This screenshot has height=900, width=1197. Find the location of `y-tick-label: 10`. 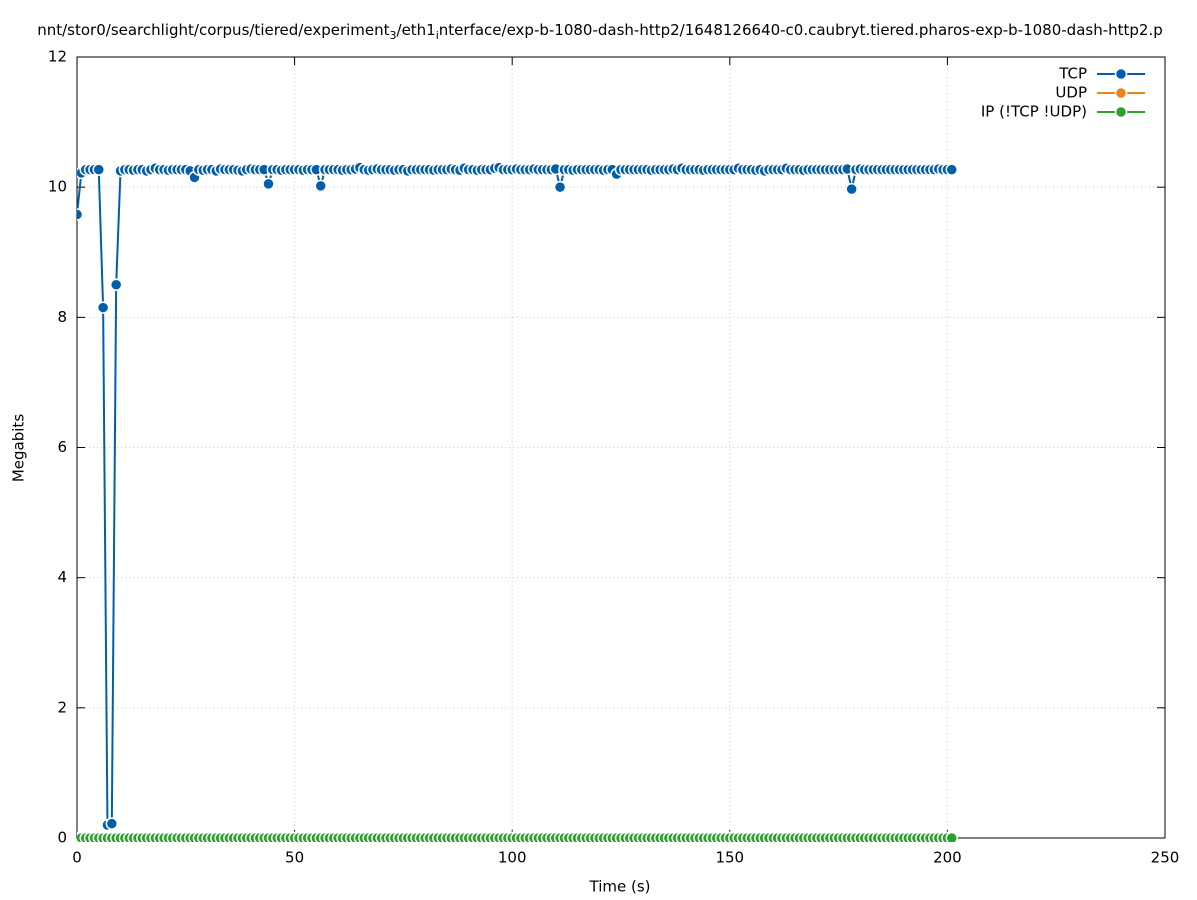

y-tick-label: 10 is located at coordinates (57, 187).